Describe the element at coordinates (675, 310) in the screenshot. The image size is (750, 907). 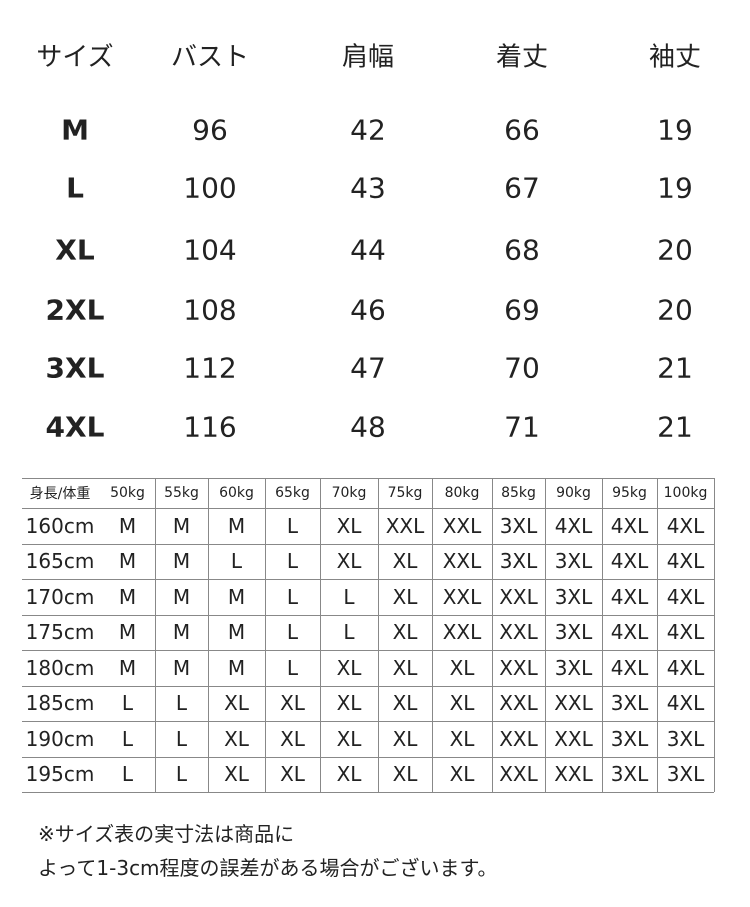
I see `size-value: 20` at that location.